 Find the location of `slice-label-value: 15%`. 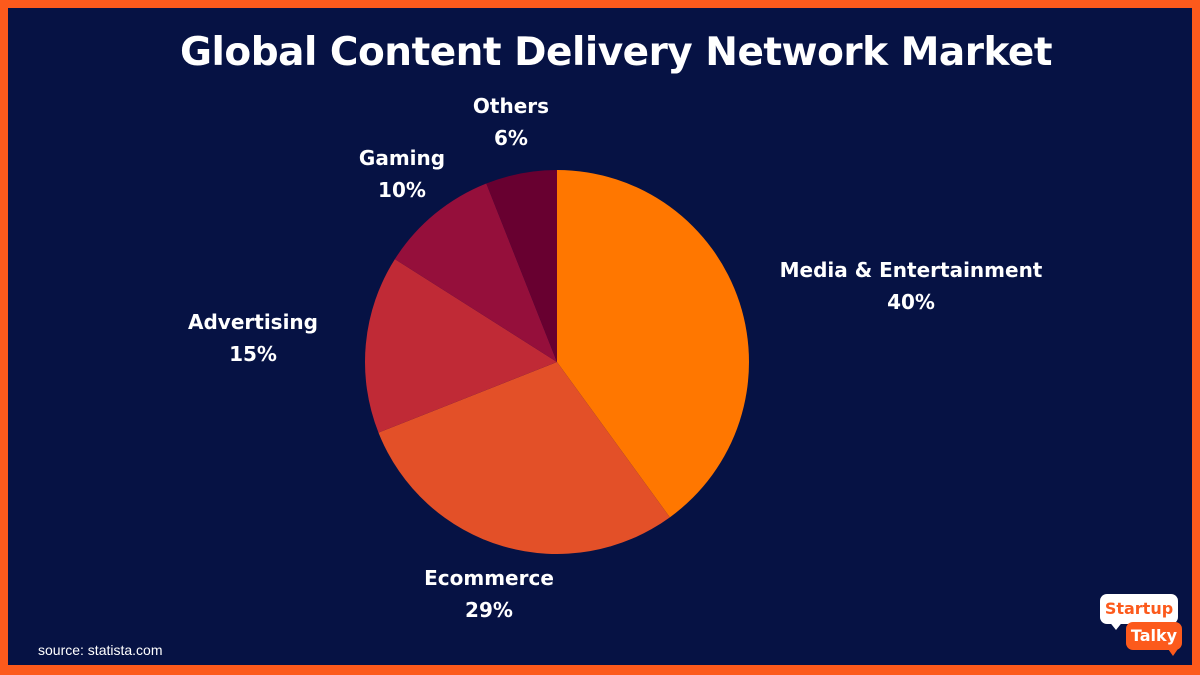

slice-label-value: 15% is located at coordinates (253, 354).